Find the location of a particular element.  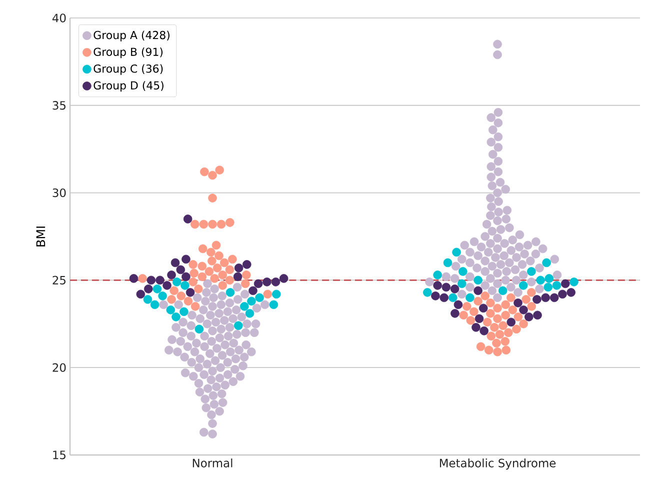

legend-label: Group D (45) is located at coordinates (129, 86).